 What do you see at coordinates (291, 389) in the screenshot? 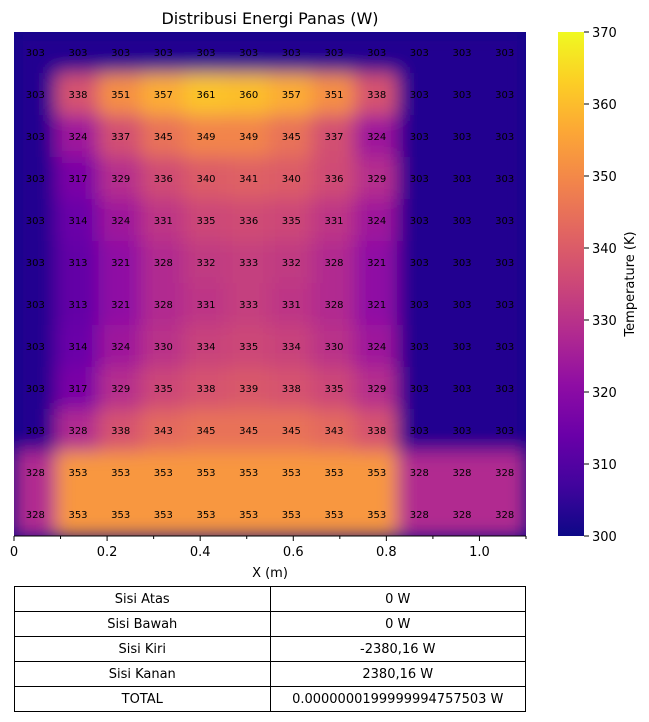
I see `cell-value-label: 338` at bounding box center [291, 389].